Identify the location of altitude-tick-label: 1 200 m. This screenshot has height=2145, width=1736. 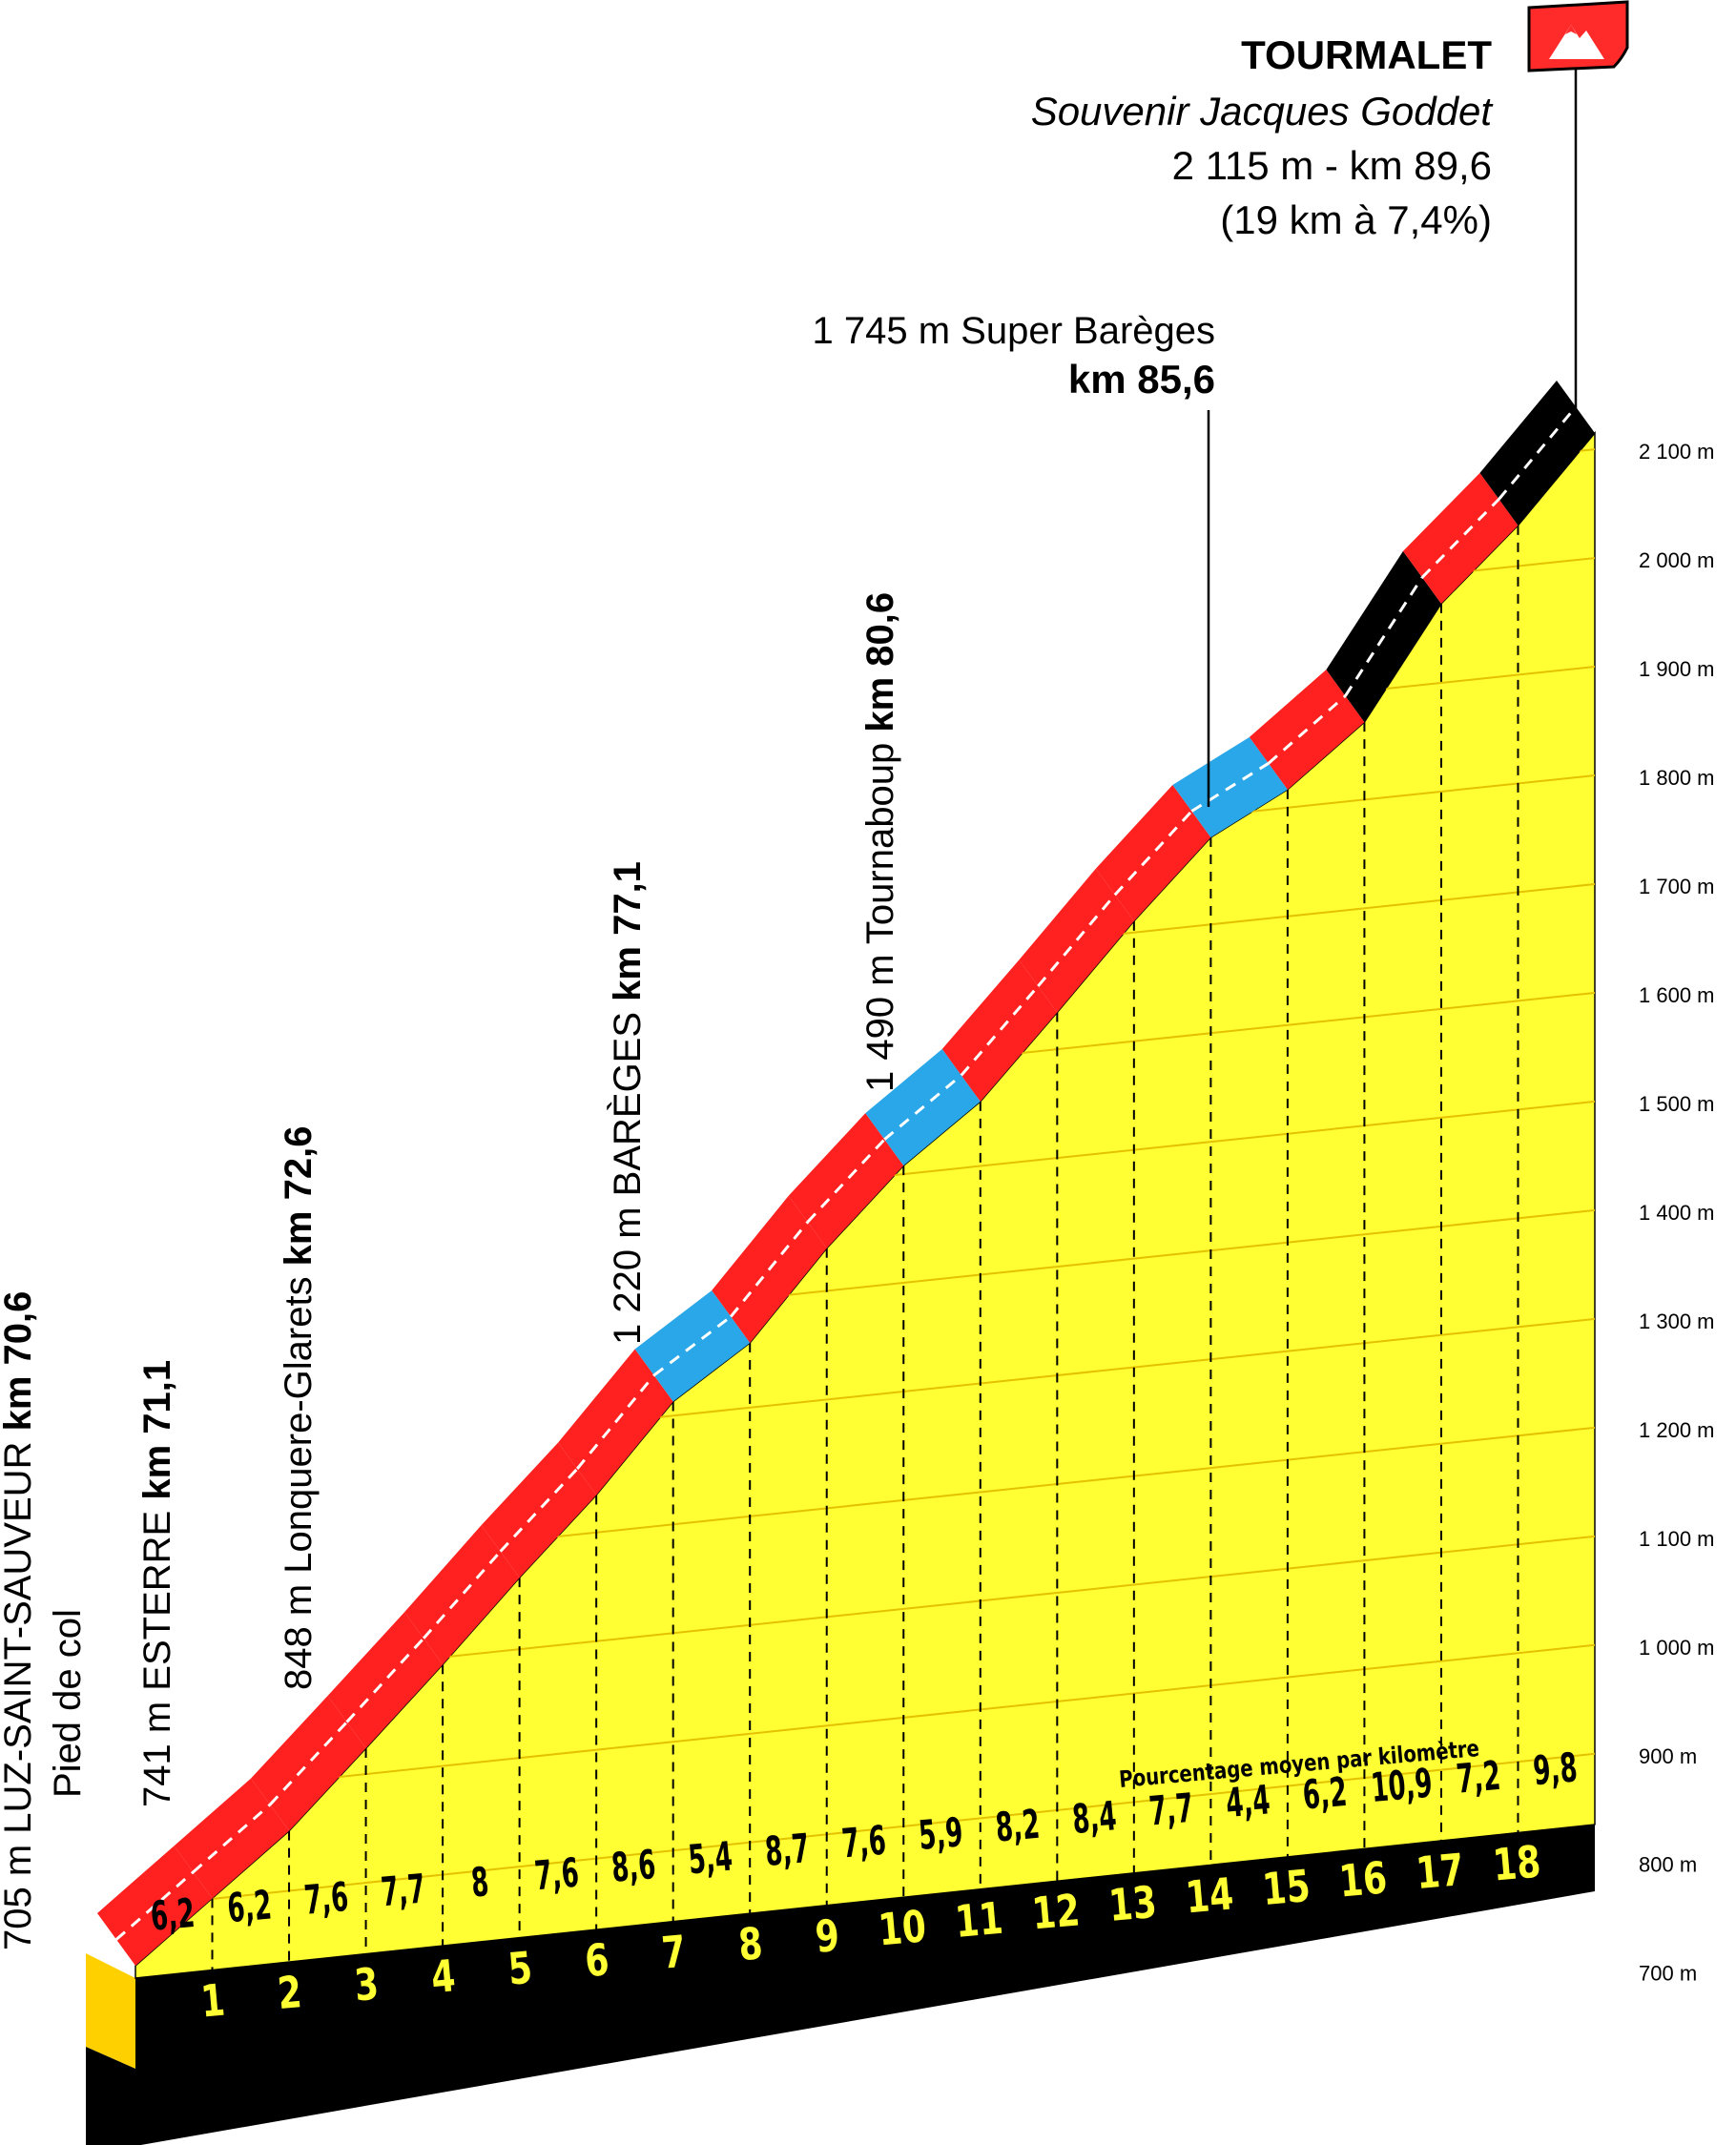
(1677, 1430).